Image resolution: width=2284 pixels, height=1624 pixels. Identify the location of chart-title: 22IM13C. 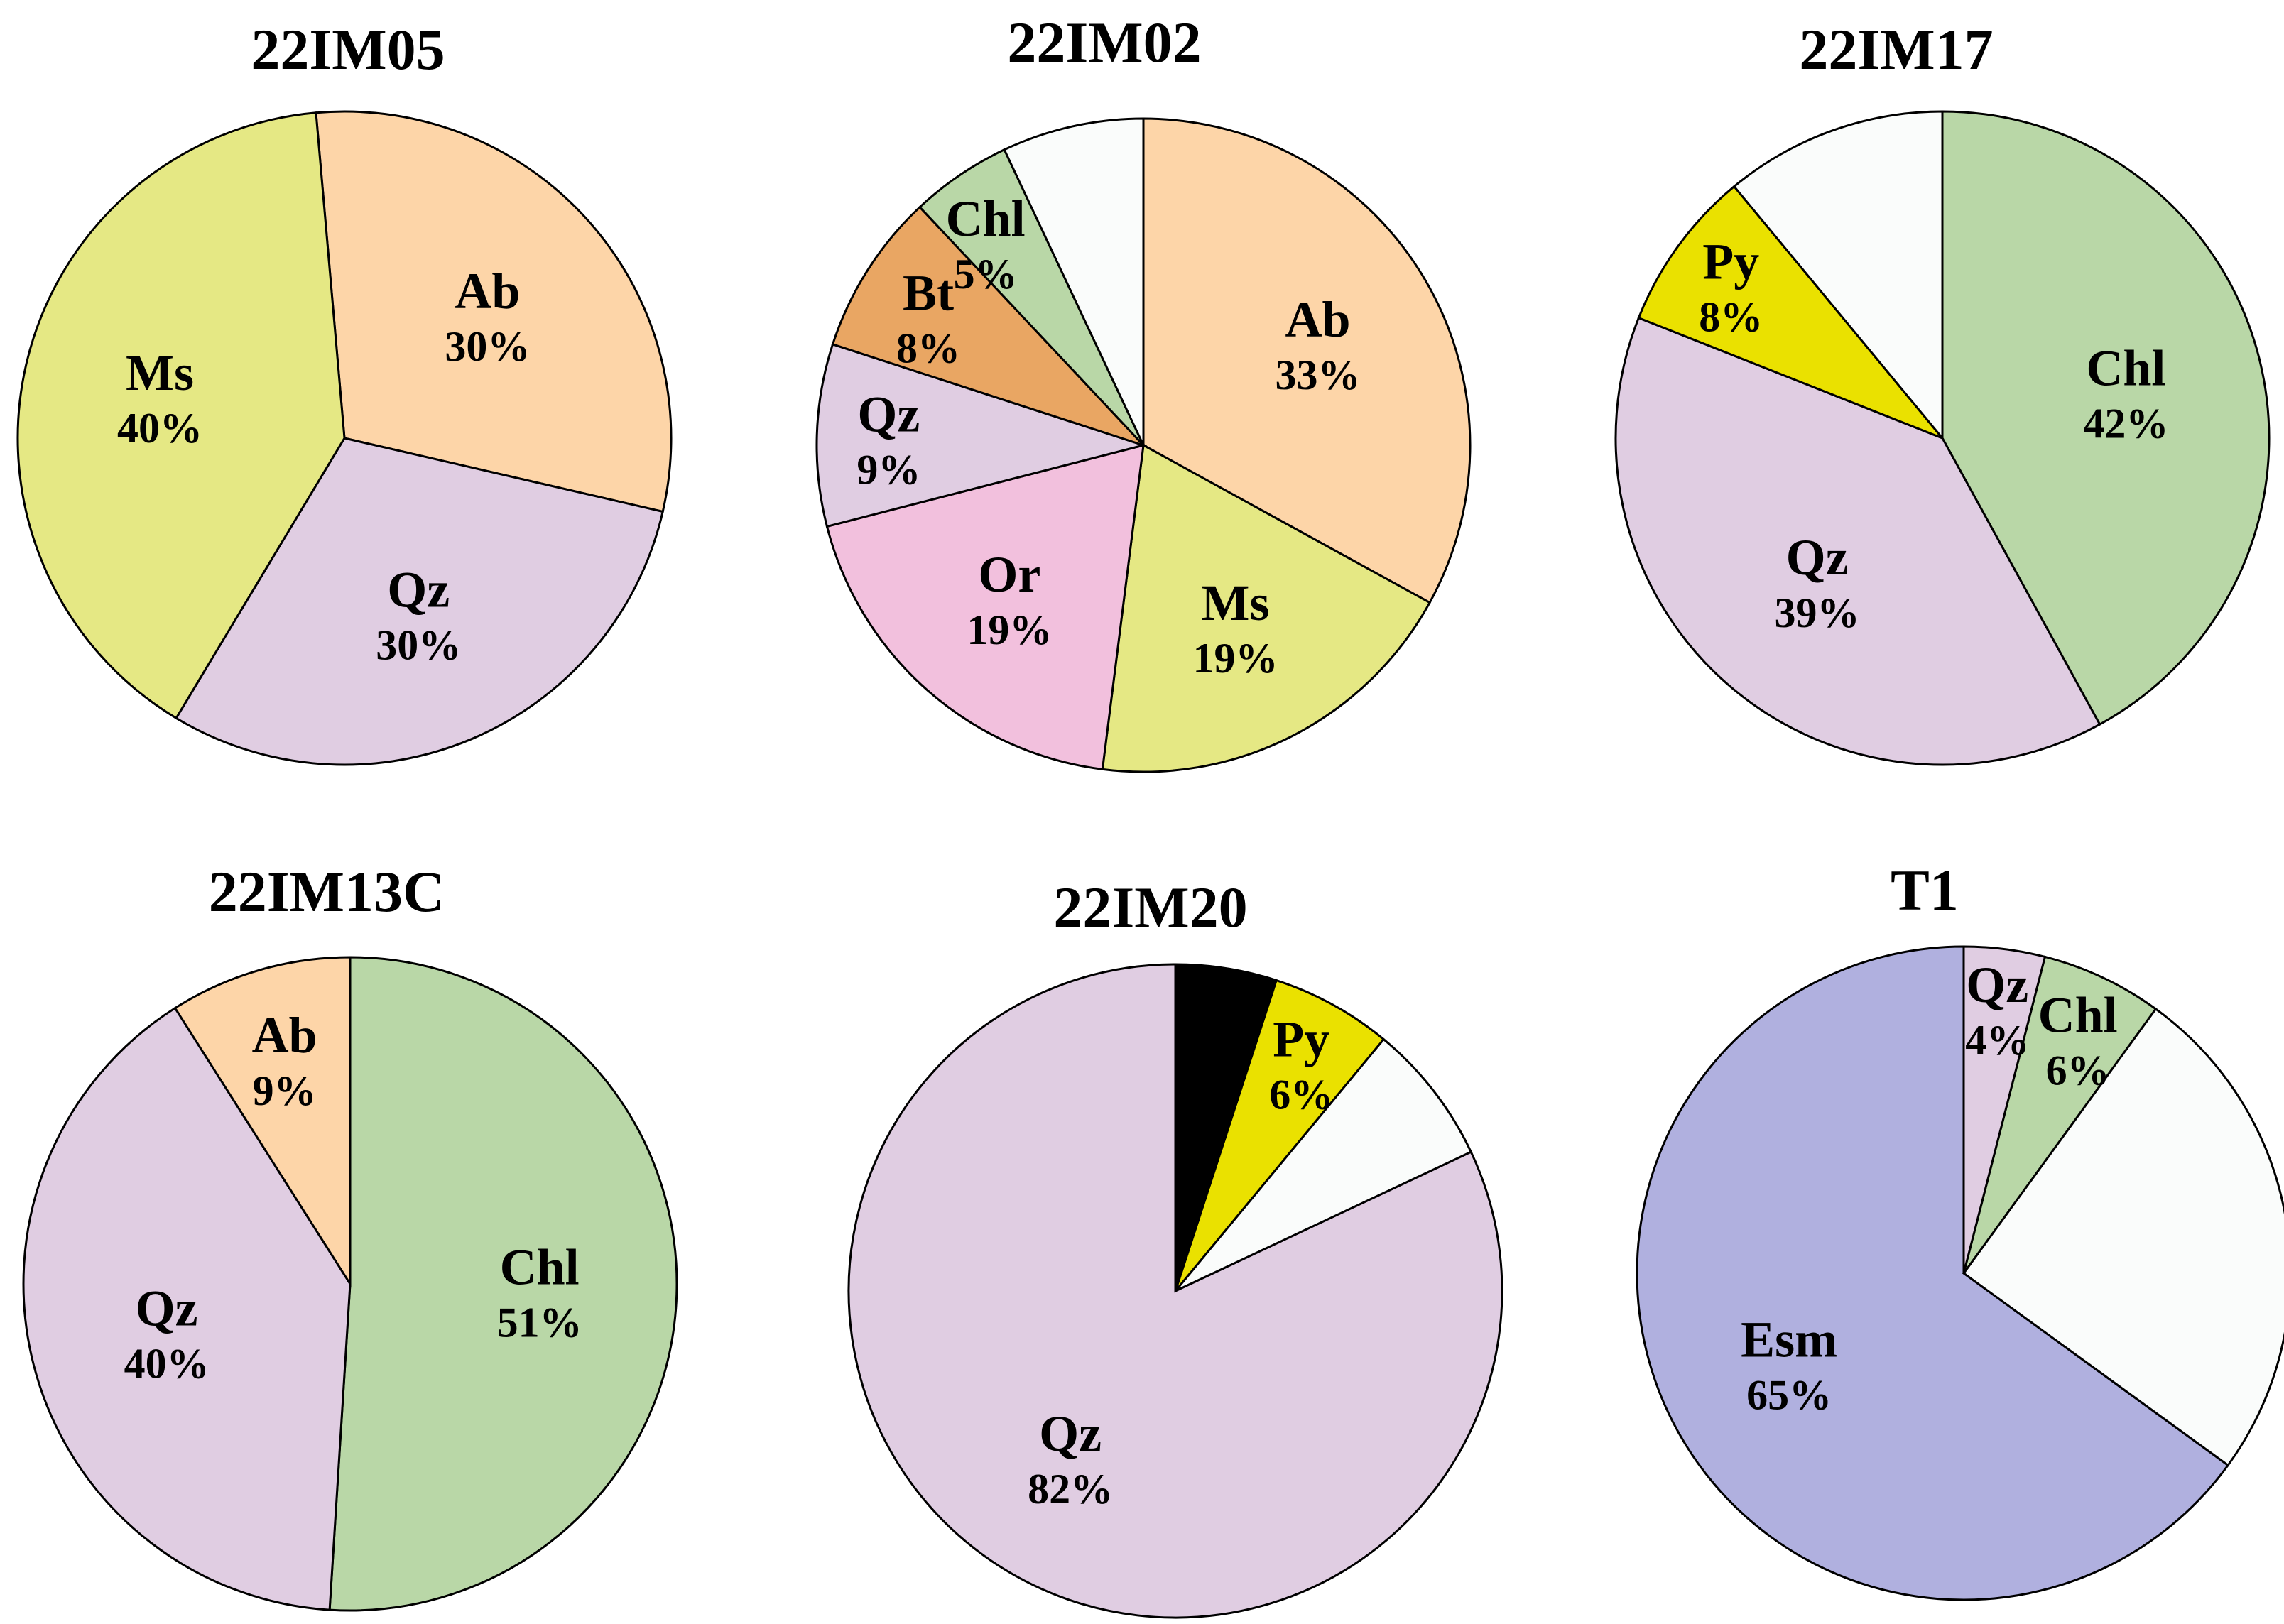
(327, 891).